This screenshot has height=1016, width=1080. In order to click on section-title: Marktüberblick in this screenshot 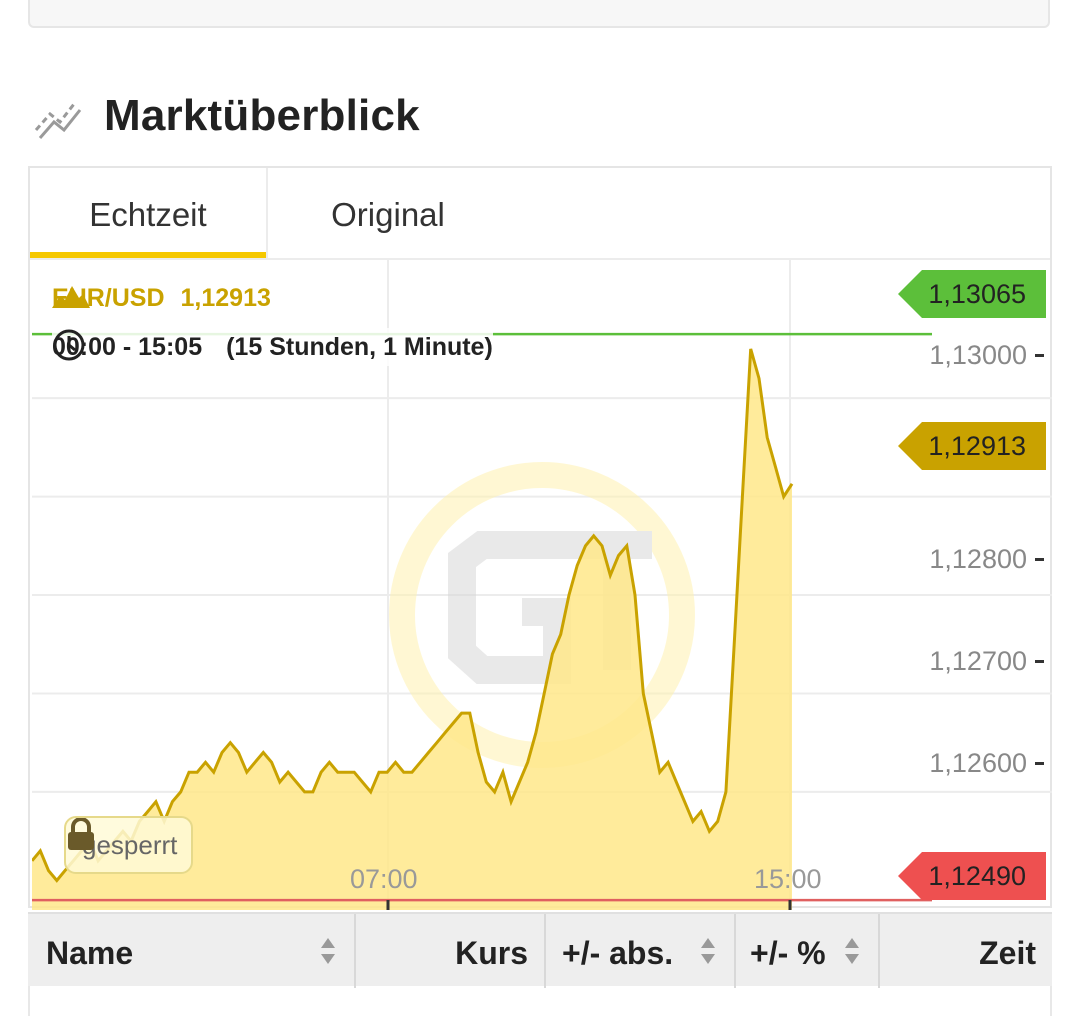, I will do `click(262, 115)`.